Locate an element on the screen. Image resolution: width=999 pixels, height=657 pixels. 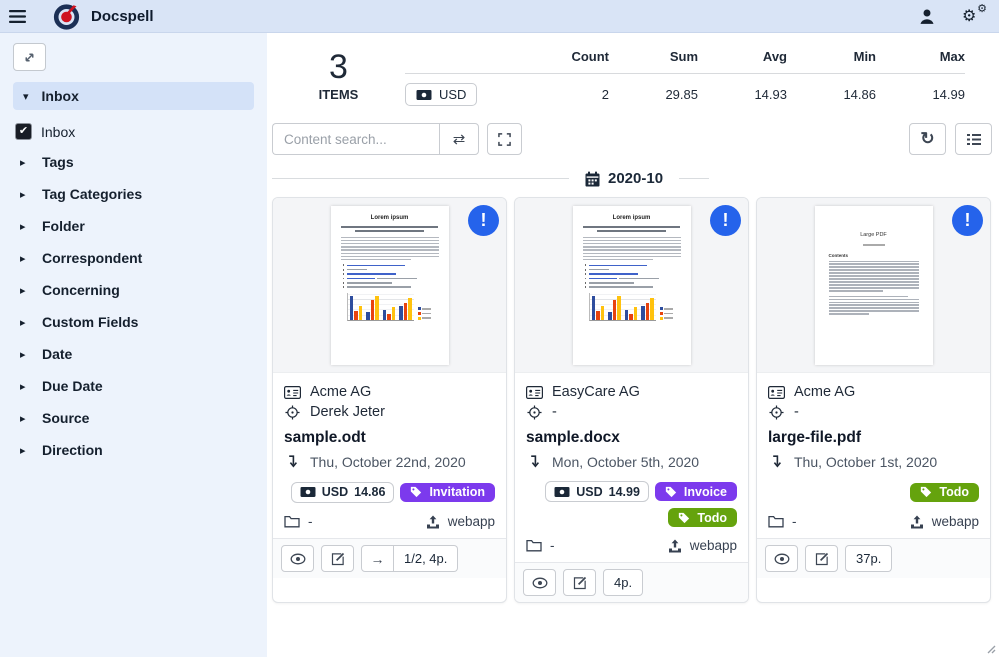
currency-button: USD is located at coordinates (441, 94).